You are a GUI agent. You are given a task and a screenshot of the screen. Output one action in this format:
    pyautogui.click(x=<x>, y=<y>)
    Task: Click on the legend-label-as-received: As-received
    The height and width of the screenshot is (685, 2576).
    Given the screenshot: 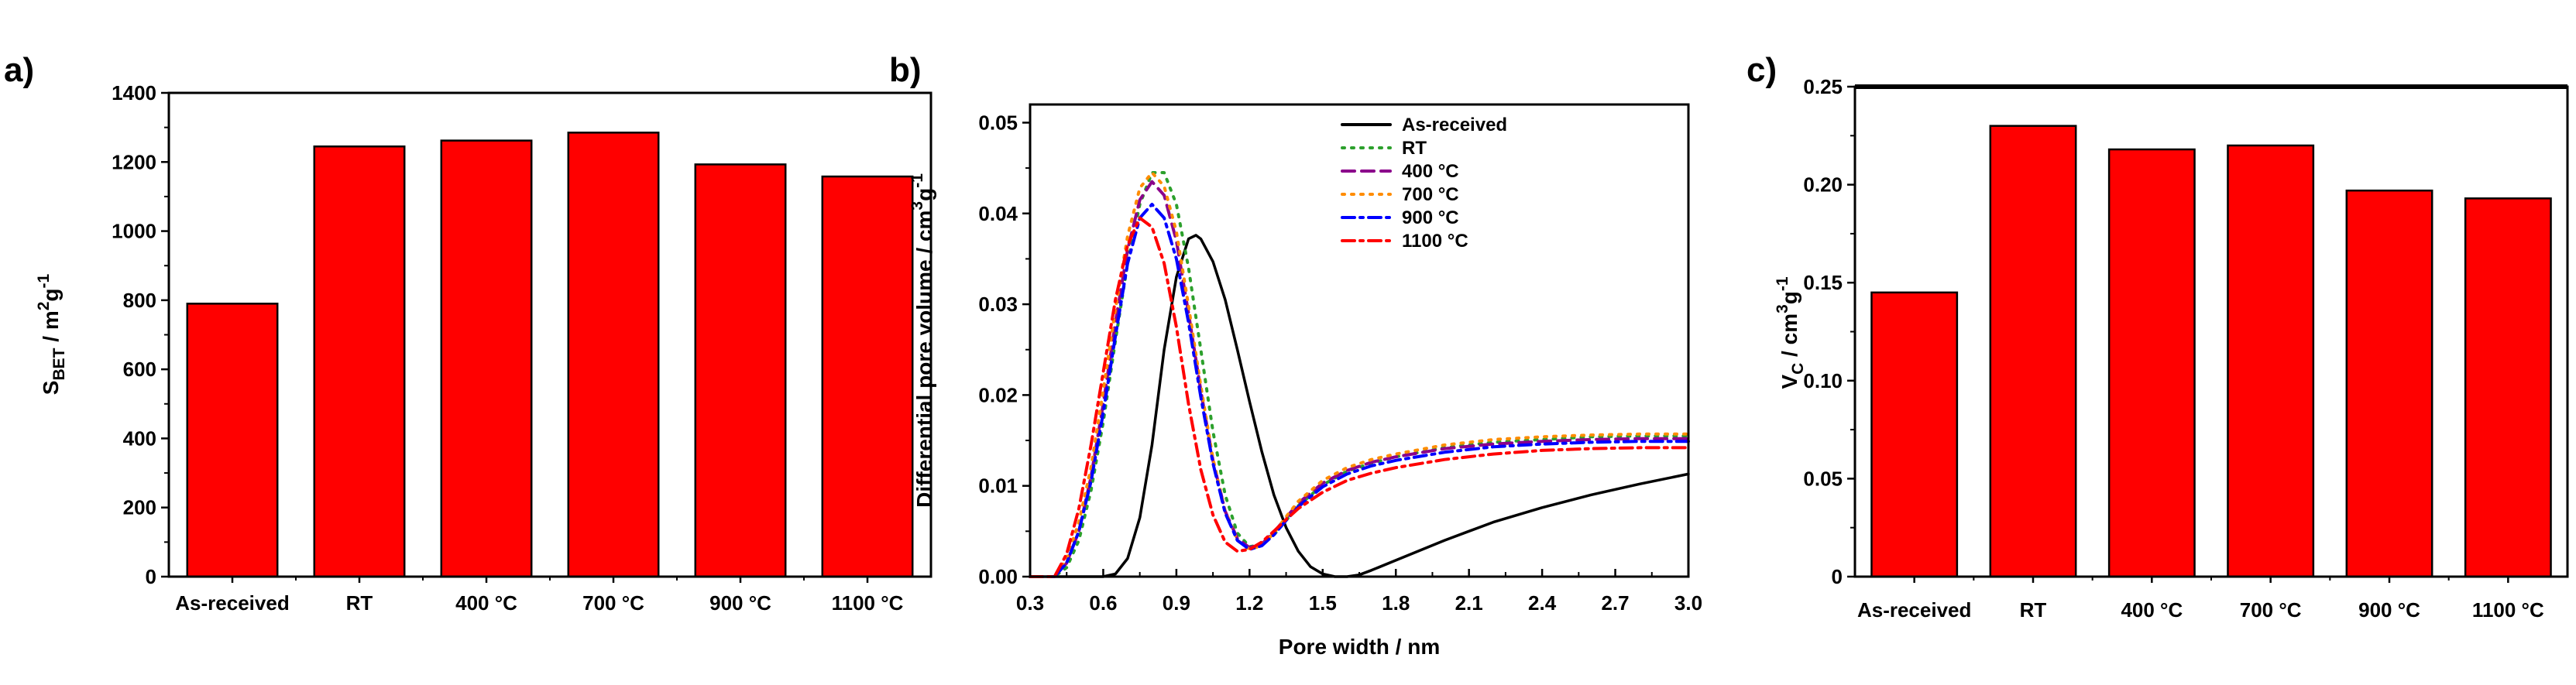 What is the action you would take?
    pyautogui.click(x=1454, y=125)
    